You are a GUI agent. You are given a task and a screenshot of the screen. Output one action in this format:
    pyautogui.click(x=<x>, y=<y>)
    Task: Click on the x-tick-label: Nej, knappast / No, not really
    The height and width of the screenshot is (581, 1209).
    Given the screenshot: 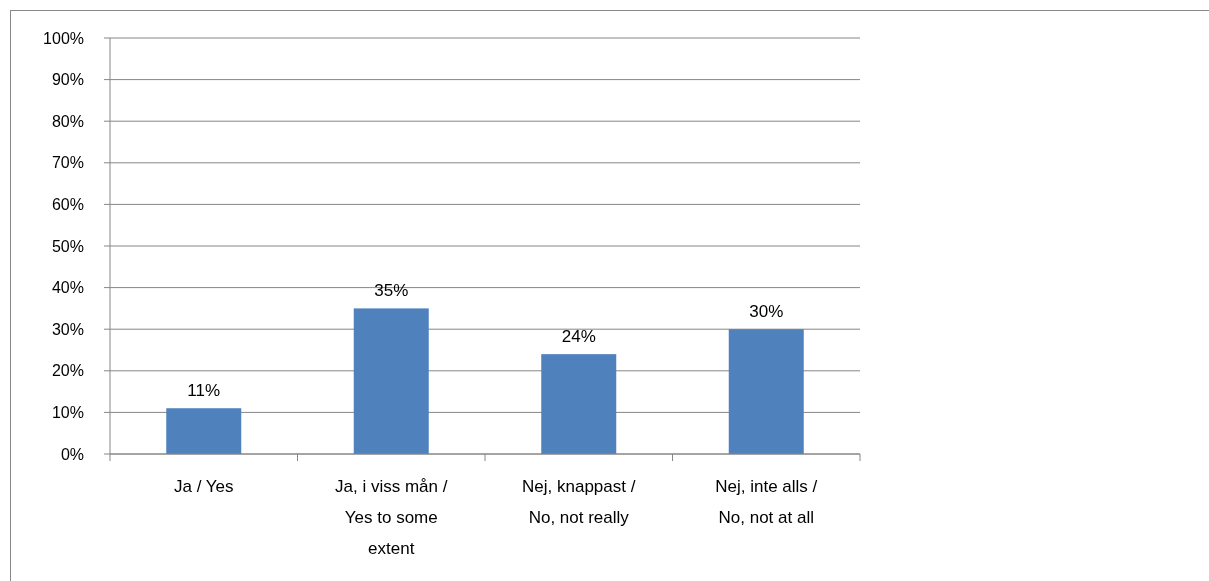 What is the action you would take?
    pyautogui.click(x=579, y=502)
    